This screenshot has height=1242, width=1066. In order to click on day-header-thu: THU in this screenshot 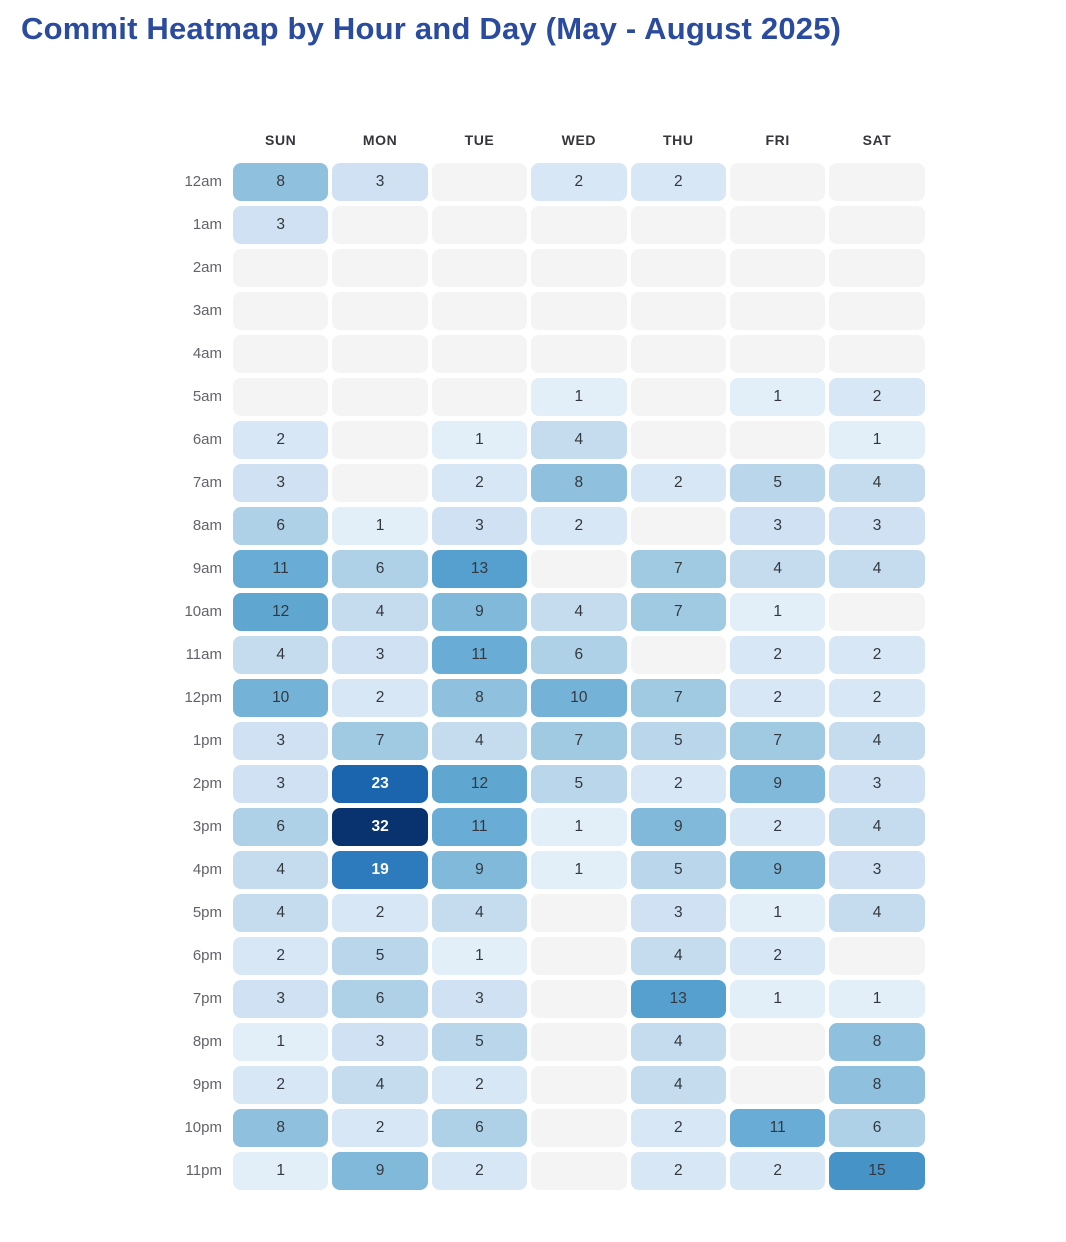, I will do `click(678, 140)`.